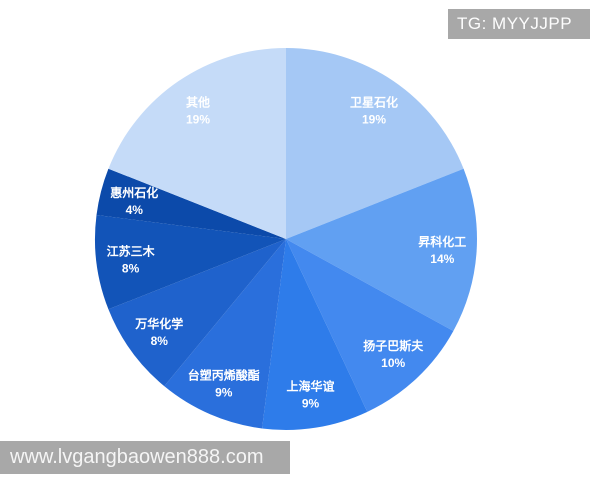 The height and width of the screenshot is (480, 600). What do you see at coordinates (134, 201) in the screenshot?
I see `slice-label: 惠州石化 4%` at bounding box center [134, 201].